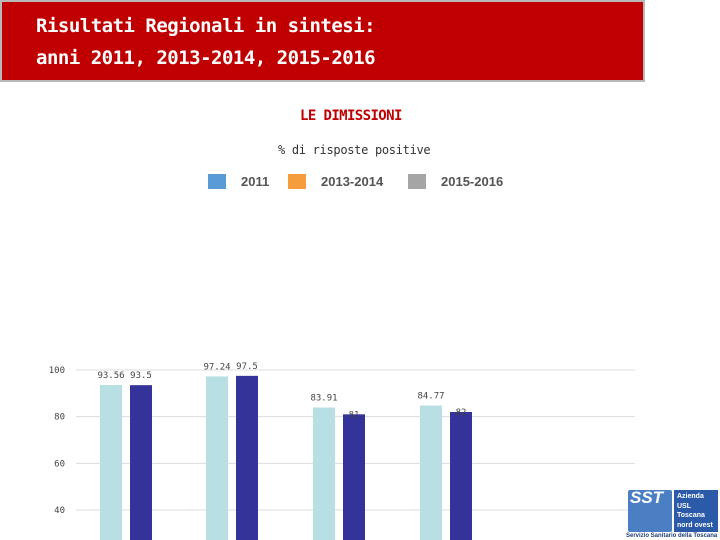 The height and width of the screenshot is (540, 720). What do you see at coordinates (351, 116) in the screenshot?
I see `chart-title: LE DIMISSIONI` at bounding box center [351, 116].